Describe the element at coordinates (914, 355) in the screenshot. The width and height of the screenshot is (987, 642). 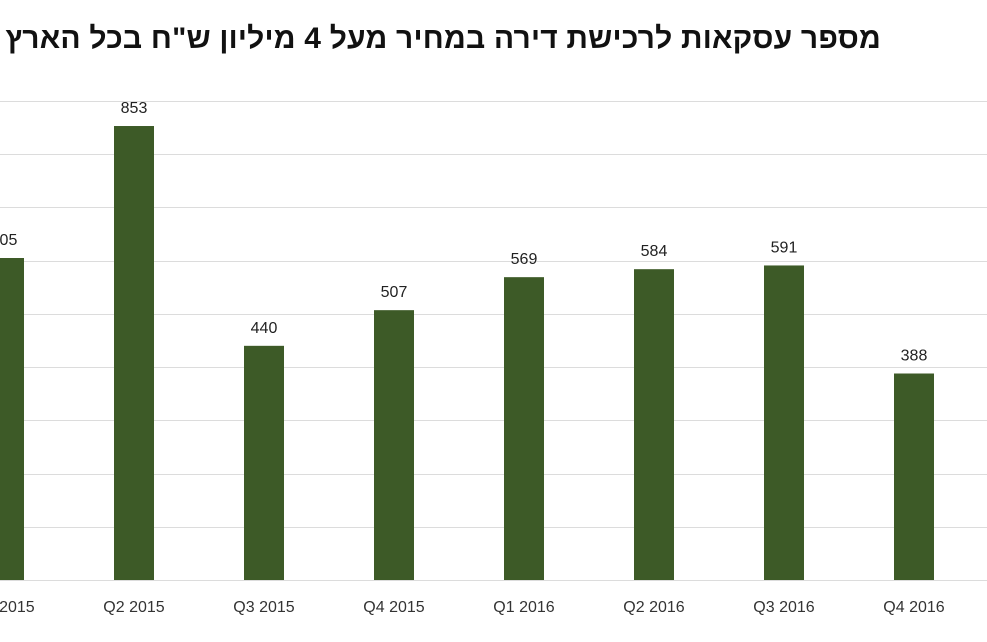
I see `data-label: 388` at that location.